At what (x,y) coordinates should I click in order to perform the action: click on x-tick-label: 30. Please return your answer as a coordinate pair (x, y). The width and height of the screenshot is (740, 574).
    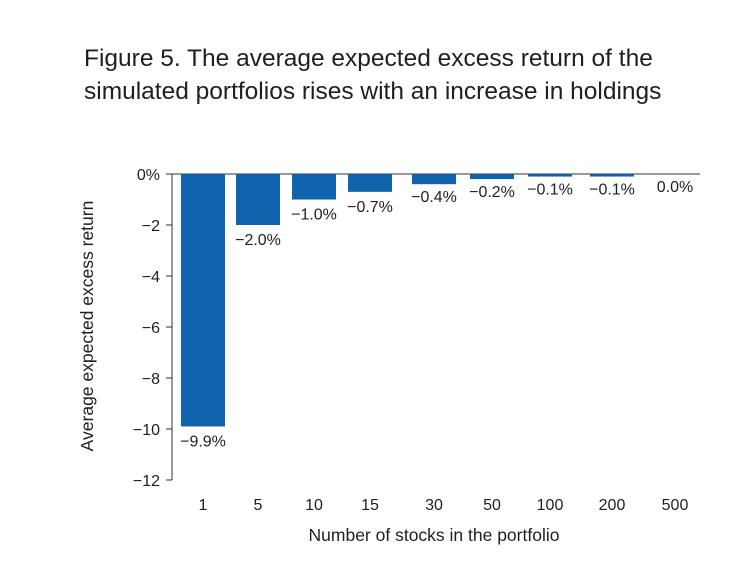
    Looking at the image, I should click on (434, 505).